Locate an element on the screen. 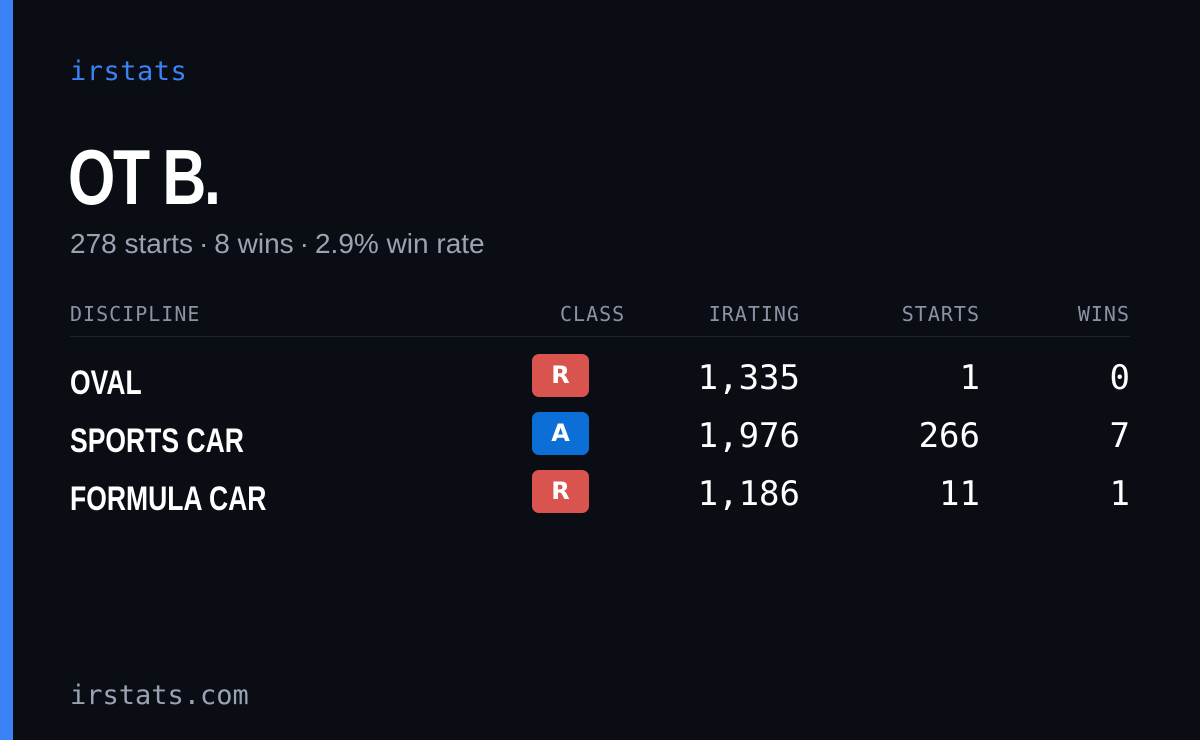 The width and height of the screenshot is (1200, 740). driver-name: OT B. is located at coordinates (144, 177).